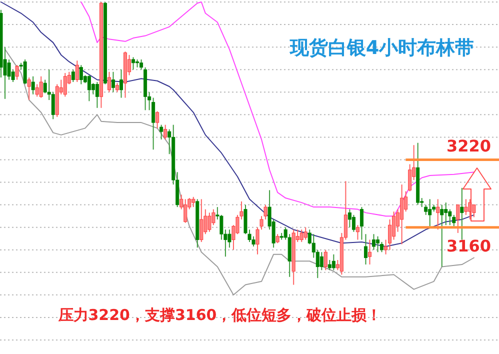 The width and height of the screenshot is (499, 354). I want to click on text: 现货白银4小时布林带, so click(381, 48).